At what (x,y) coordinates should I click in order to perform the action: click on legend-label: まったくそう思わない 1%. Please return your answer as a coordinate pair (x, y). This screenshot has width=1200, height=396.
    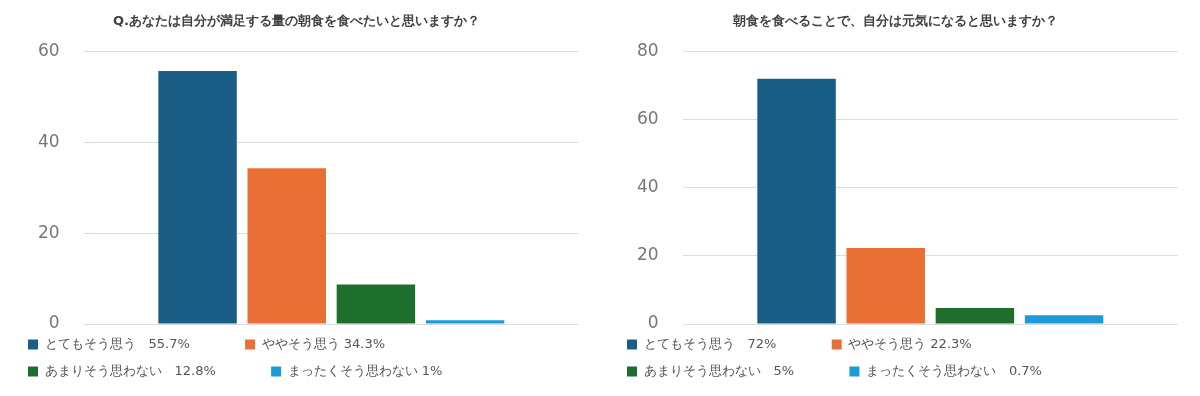
    Looking at the image, I should click on (385, 370).